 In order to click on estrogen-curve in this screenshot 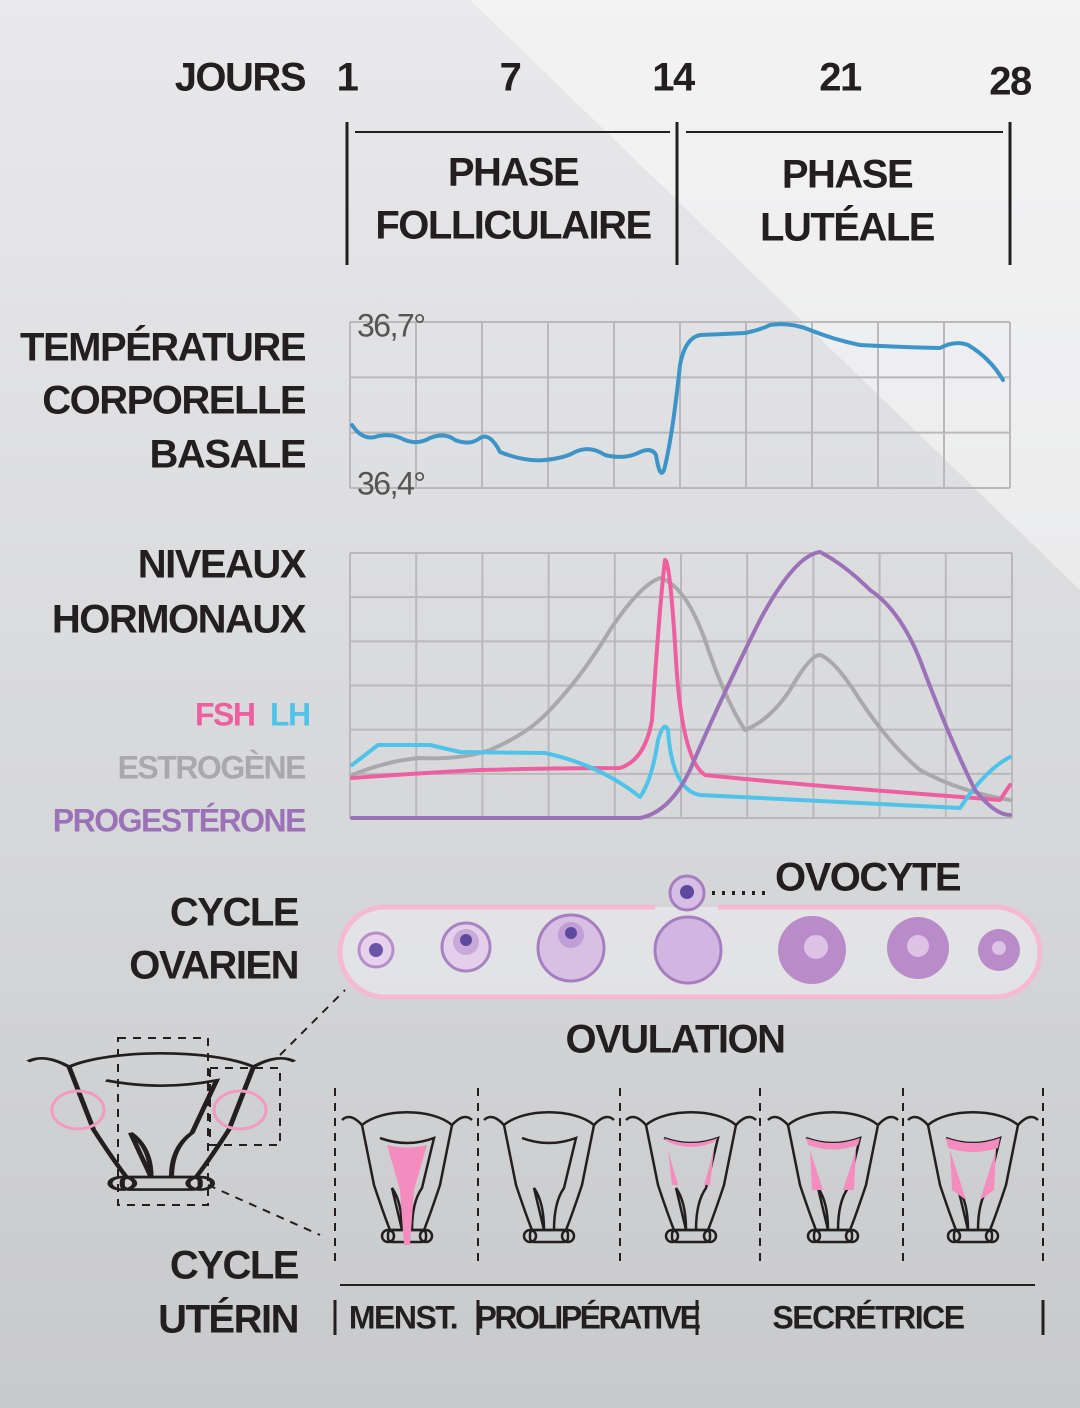, I will do `click(681, 689)`.